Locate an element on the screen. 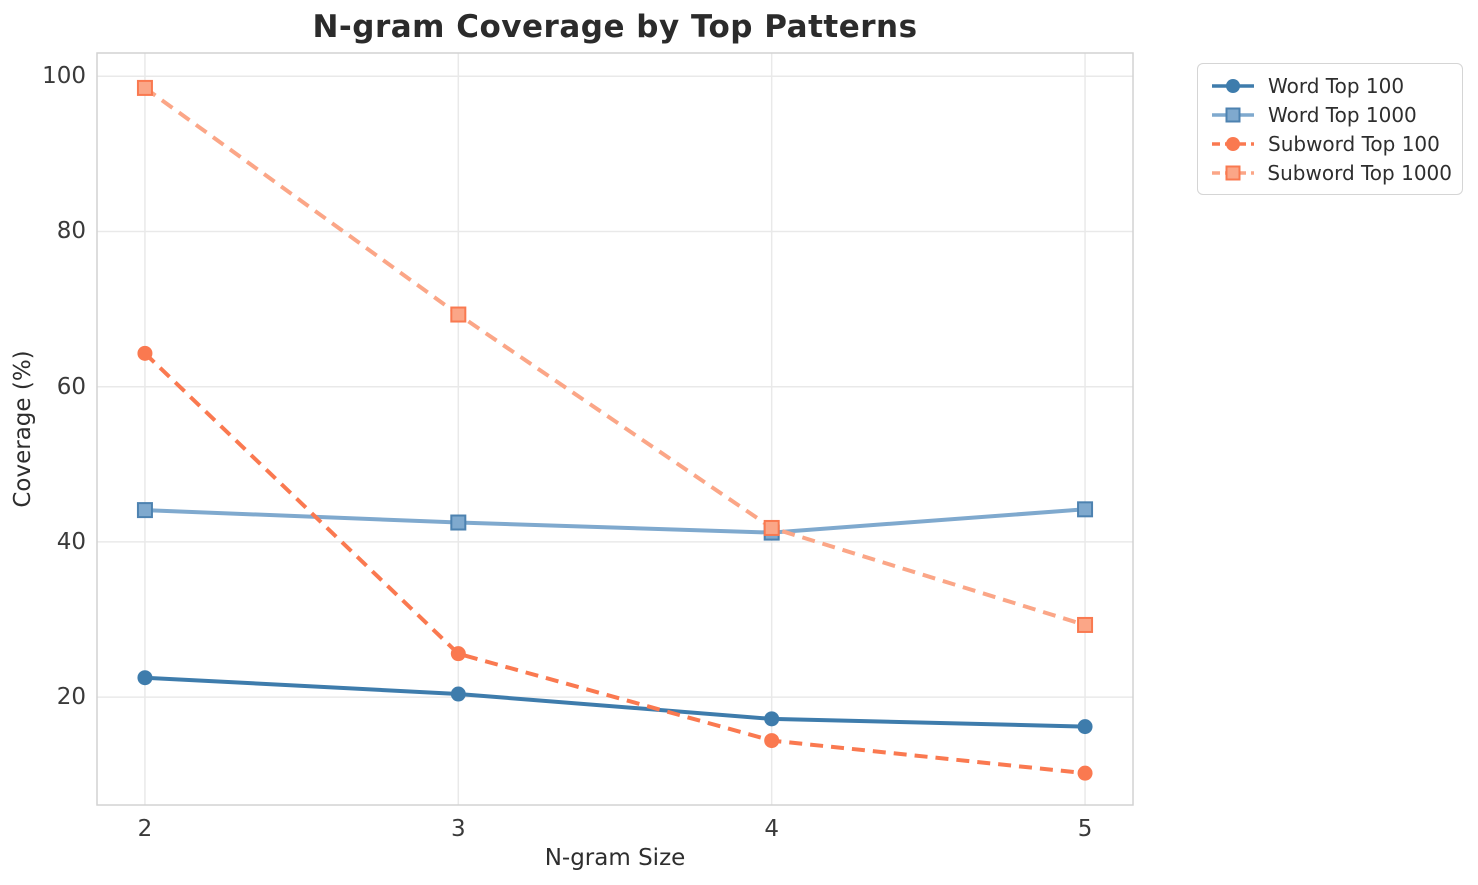 The width and height of the screenshot is (1478, 885). legend-item-word-top-1000: Word Top 1000 is located at coordinates (1331, 114).